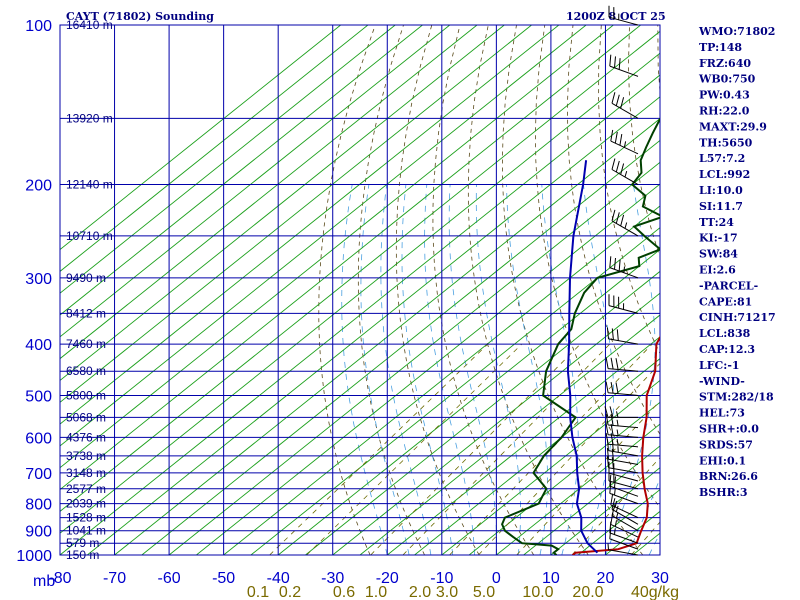 The width and height of the screenshot is (800, 600). I want to click on series-temperature-line, so click(616, 445).